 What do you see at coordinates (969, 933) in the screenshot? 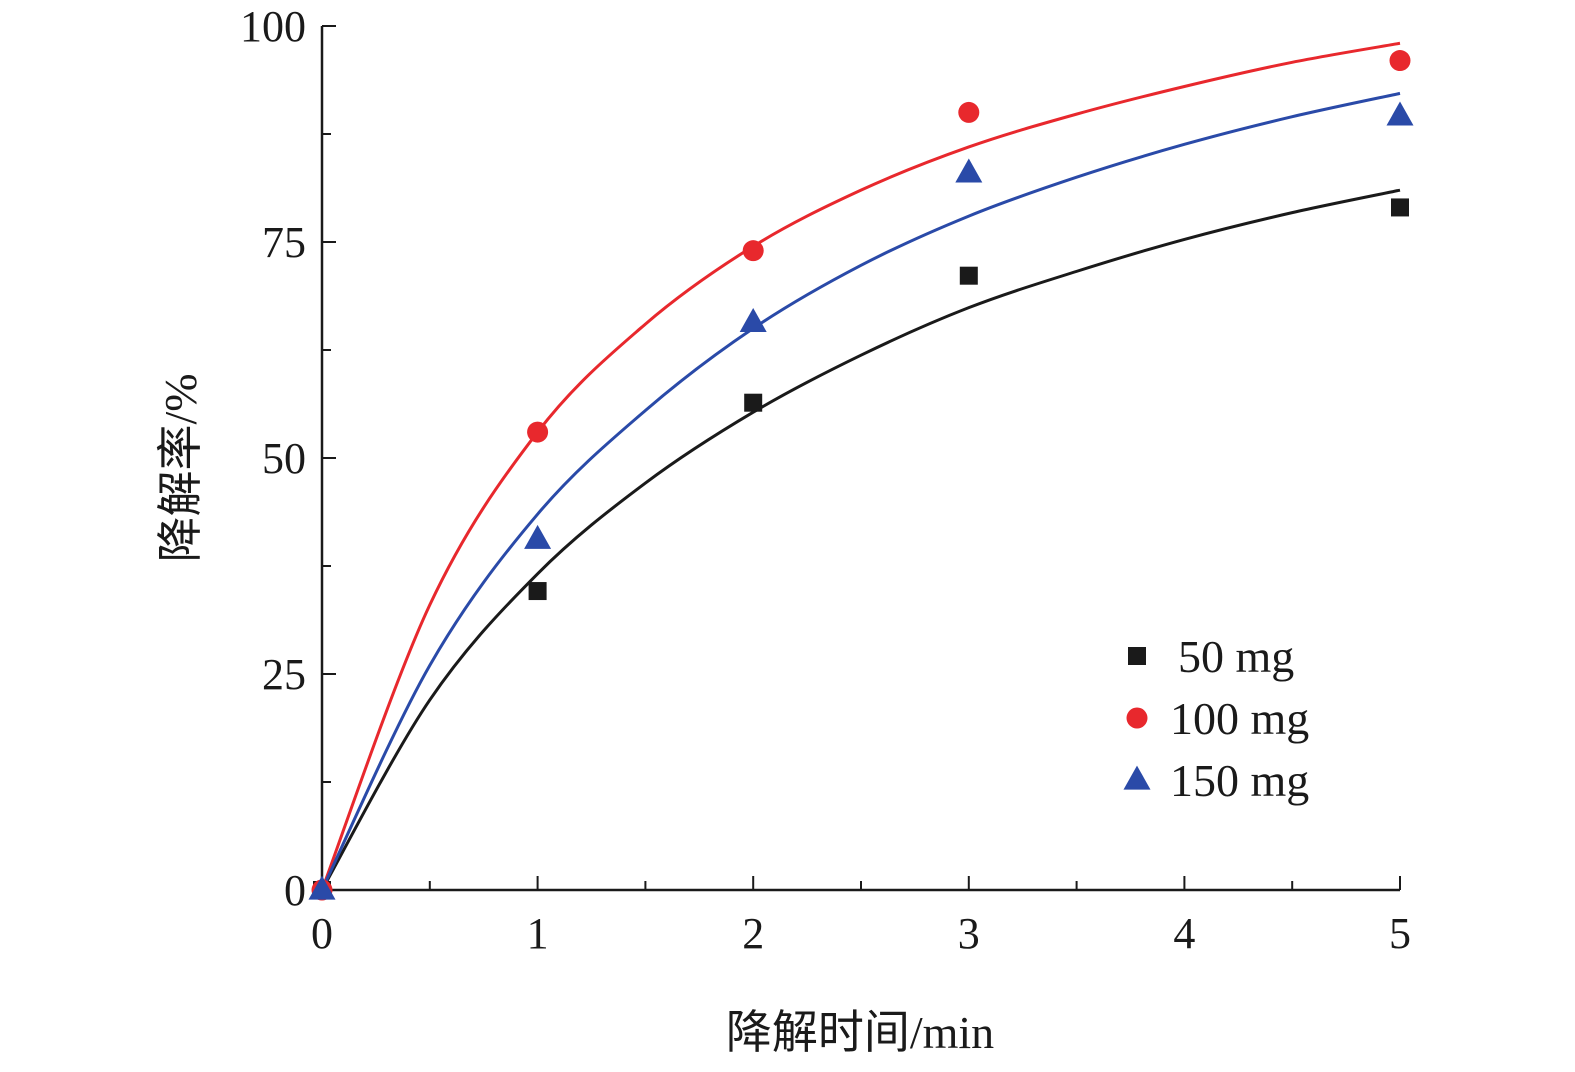
I see `x-tick-label: 3` at bounding box center [969, 933].